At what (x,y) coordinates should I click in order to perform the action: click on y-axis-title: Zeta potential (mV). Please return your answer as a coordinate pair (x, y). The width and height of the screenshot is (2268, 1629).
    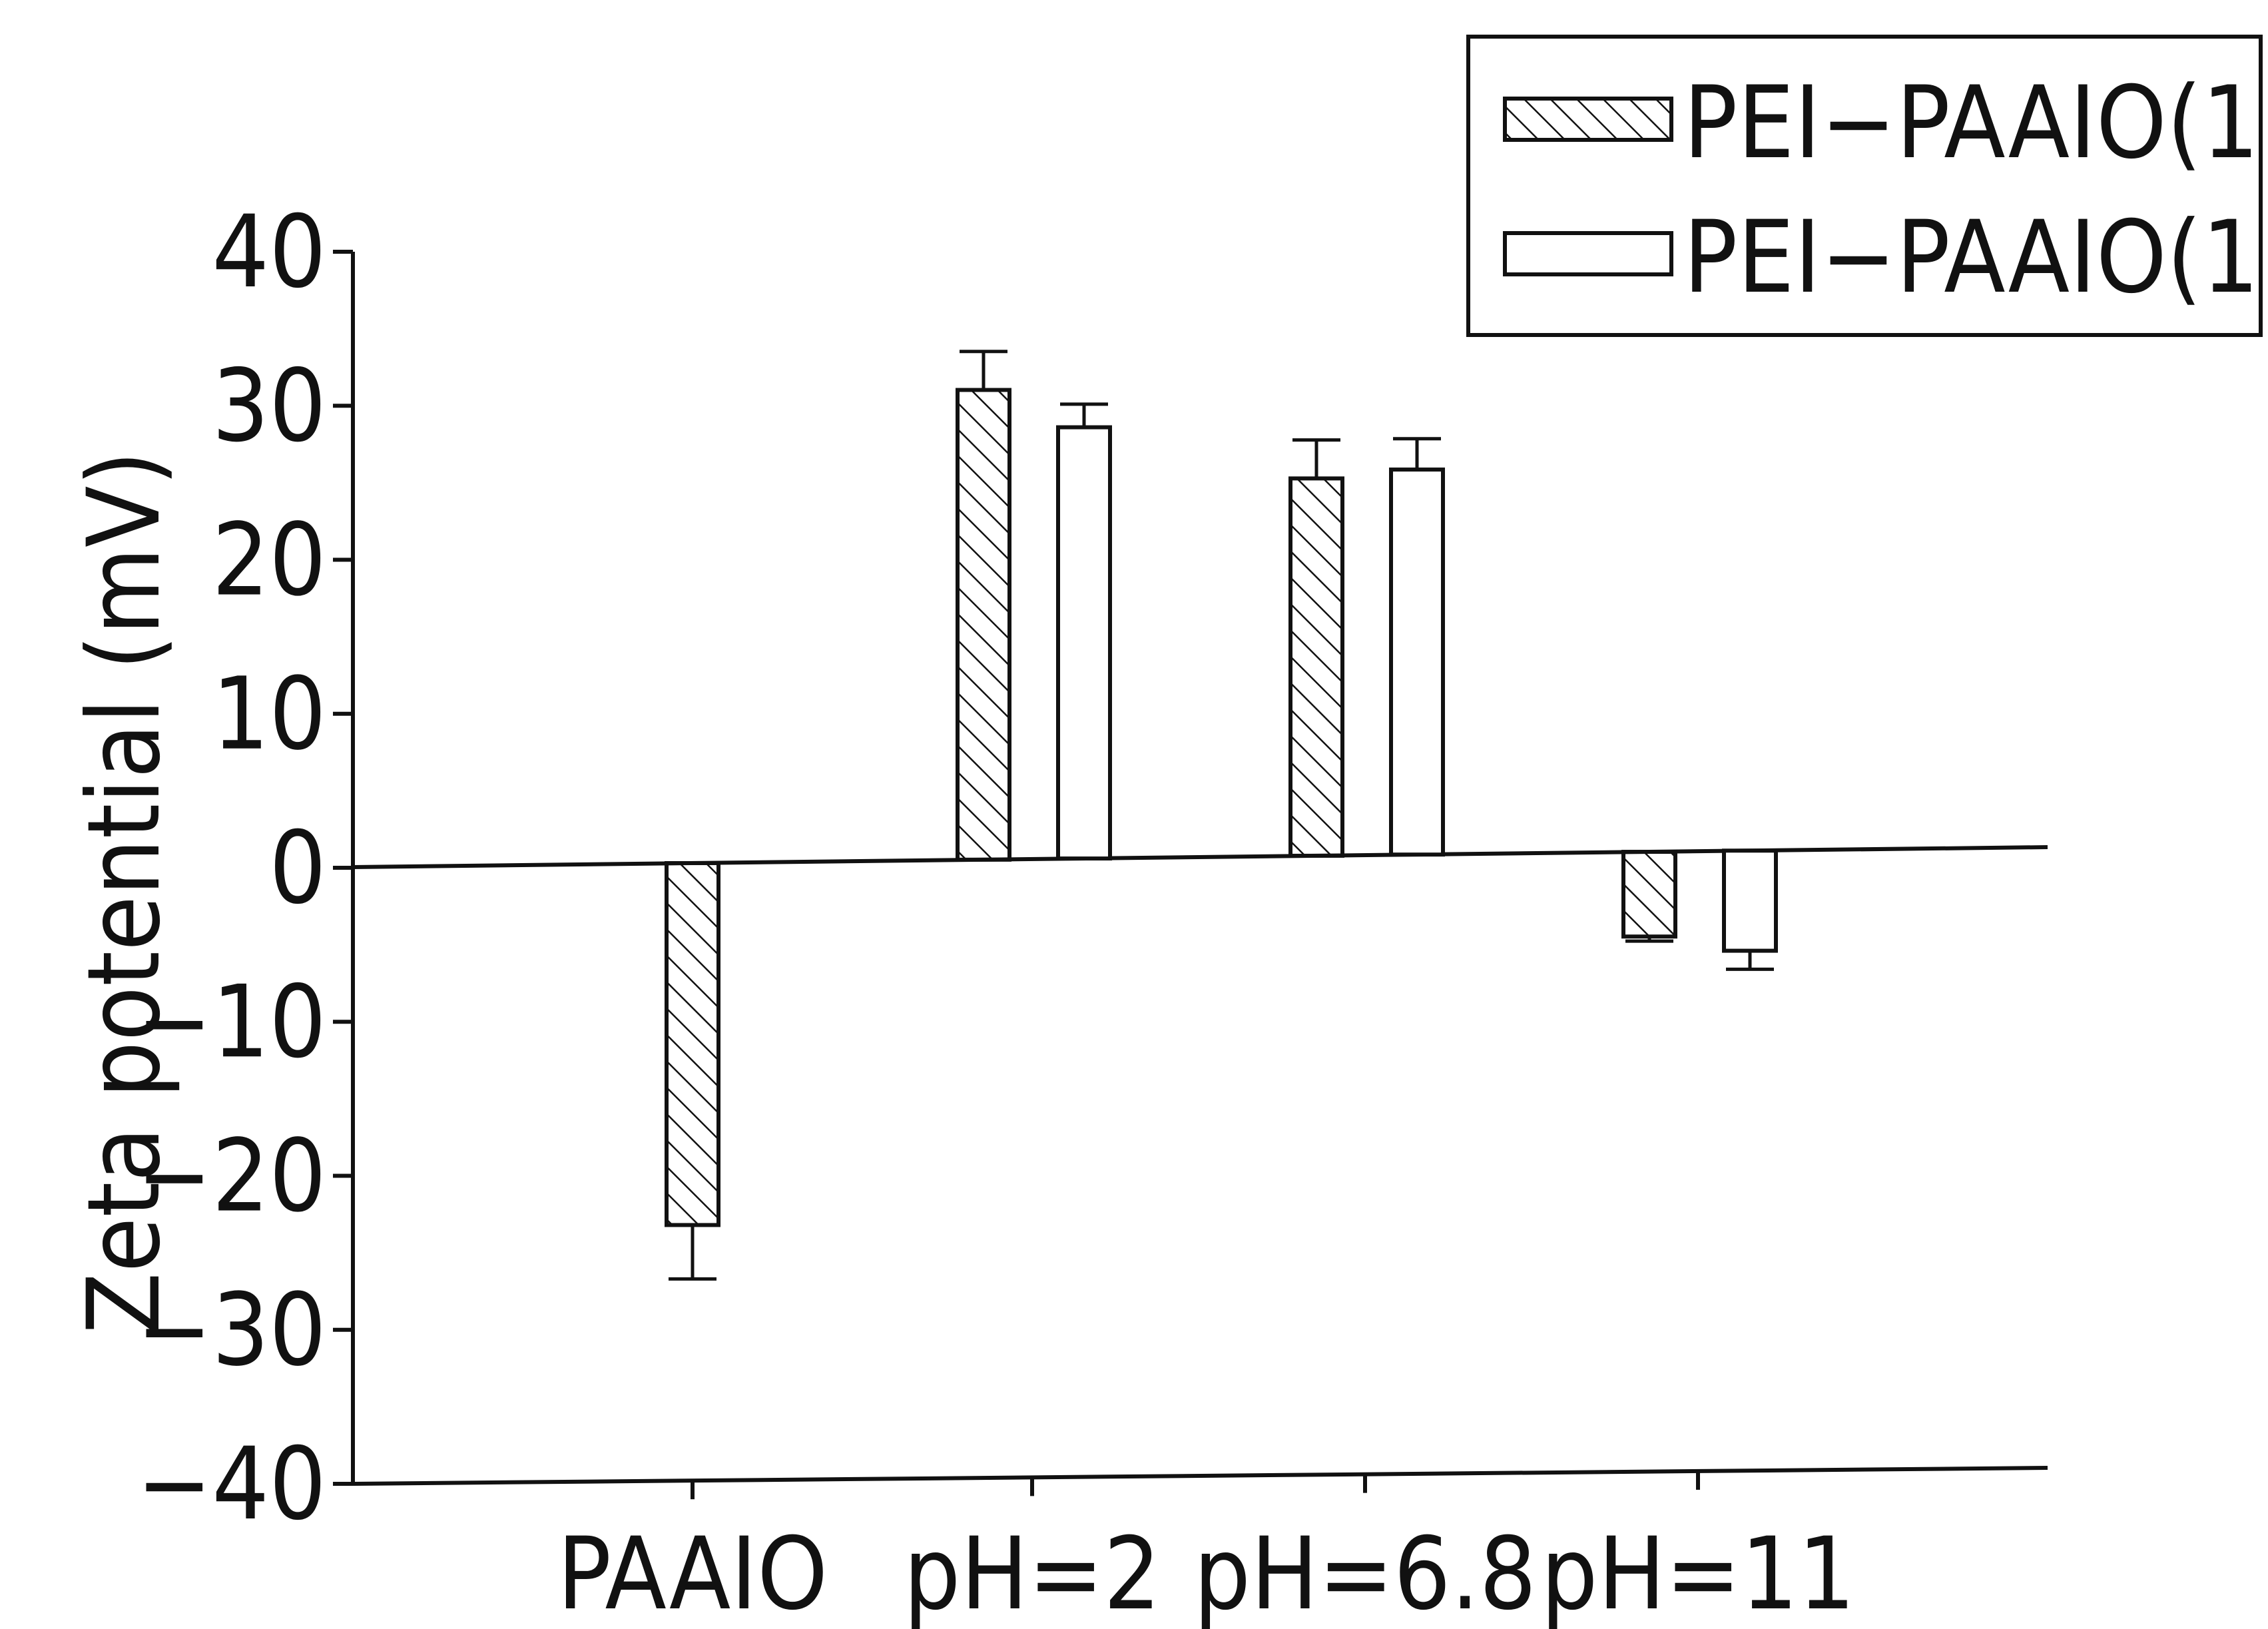
    Looking at the image, I should click on (124, 892).